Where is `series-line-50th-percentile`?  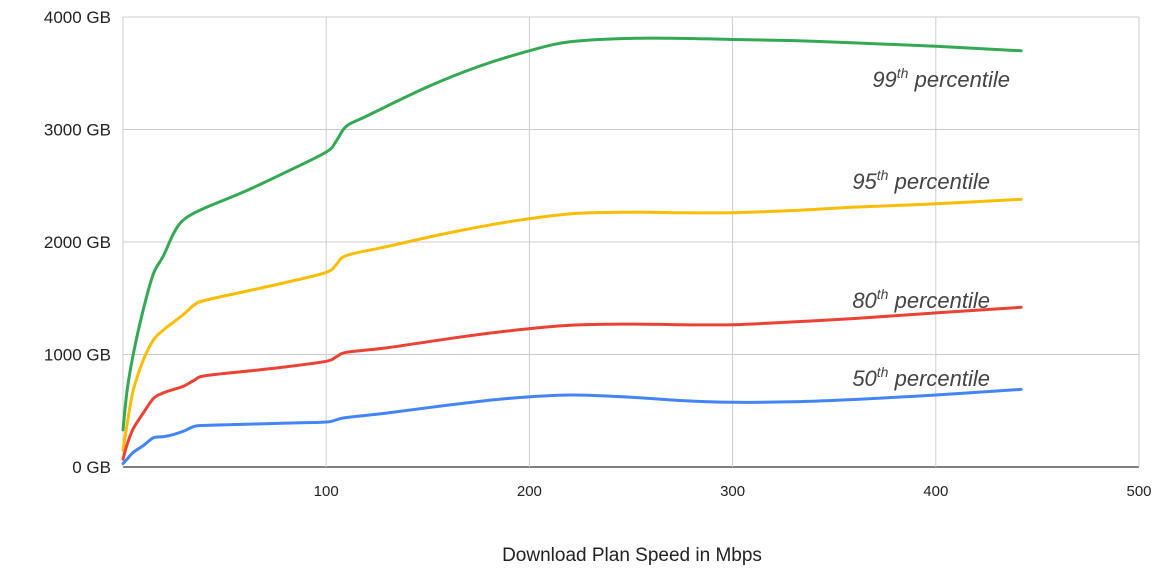 series-line-50th-percentile is located at coordinates (572, 426).